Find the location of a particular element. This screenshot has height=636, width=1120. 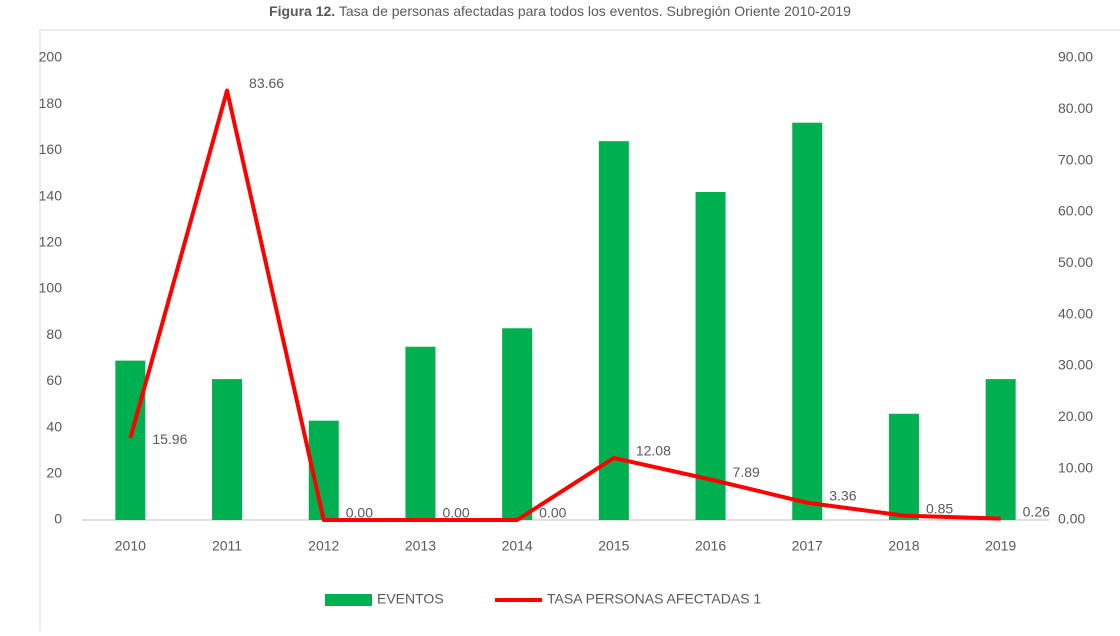

data-label: 0.85 is located at coordinates (939, 508).